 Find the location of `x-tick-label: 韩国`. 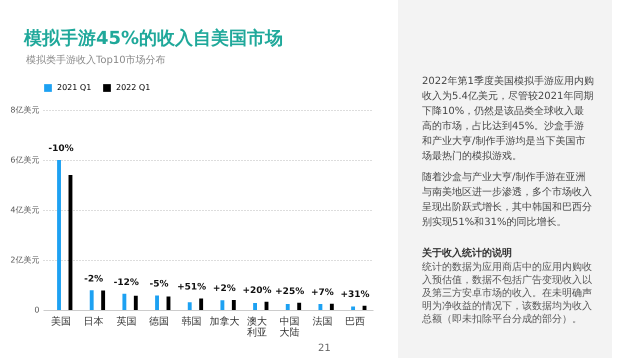

x-tick-label: 韩国 is located at coordinates (192, 322).